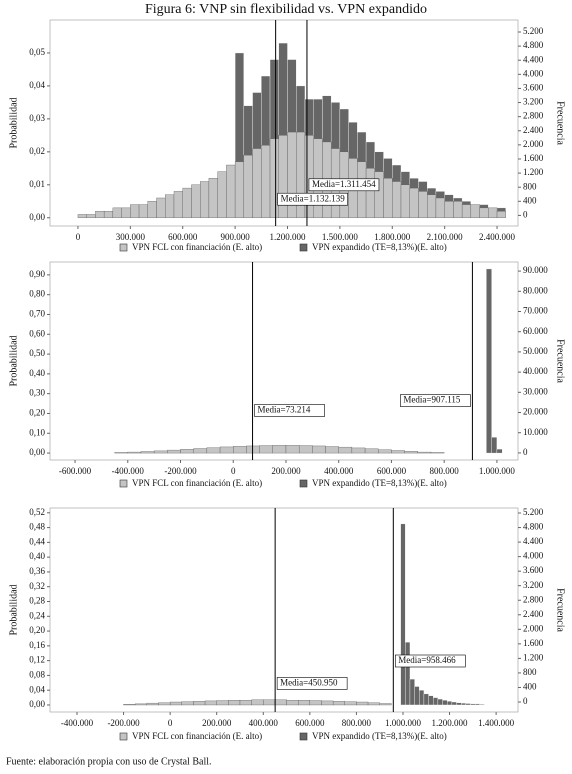 The height and width of the screenshot is (774, 572). Describe the element at coordinates (37, 333) in the screenshot. I see `y-tick-label: 0,60` at that location.